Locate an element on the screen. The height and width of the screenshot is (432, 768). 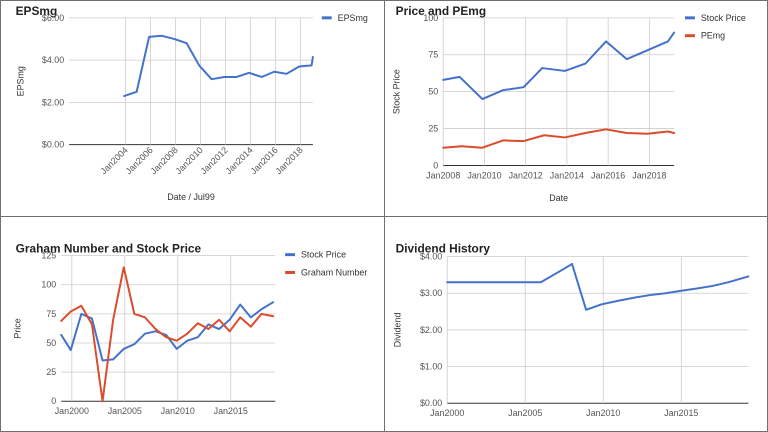
y-axis-label: Price is located at coordinates (18, 328).